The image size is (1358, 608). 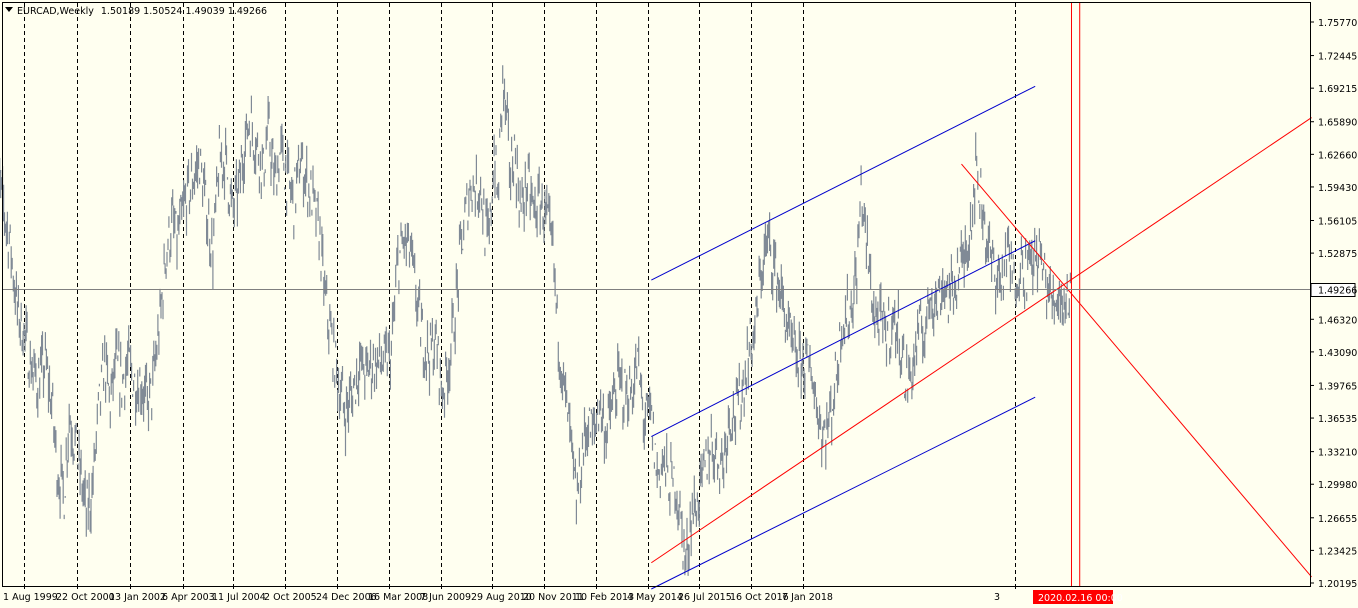 I want to click on x-tick-label: 2 Oct 2005, so click(x=290, y=597).